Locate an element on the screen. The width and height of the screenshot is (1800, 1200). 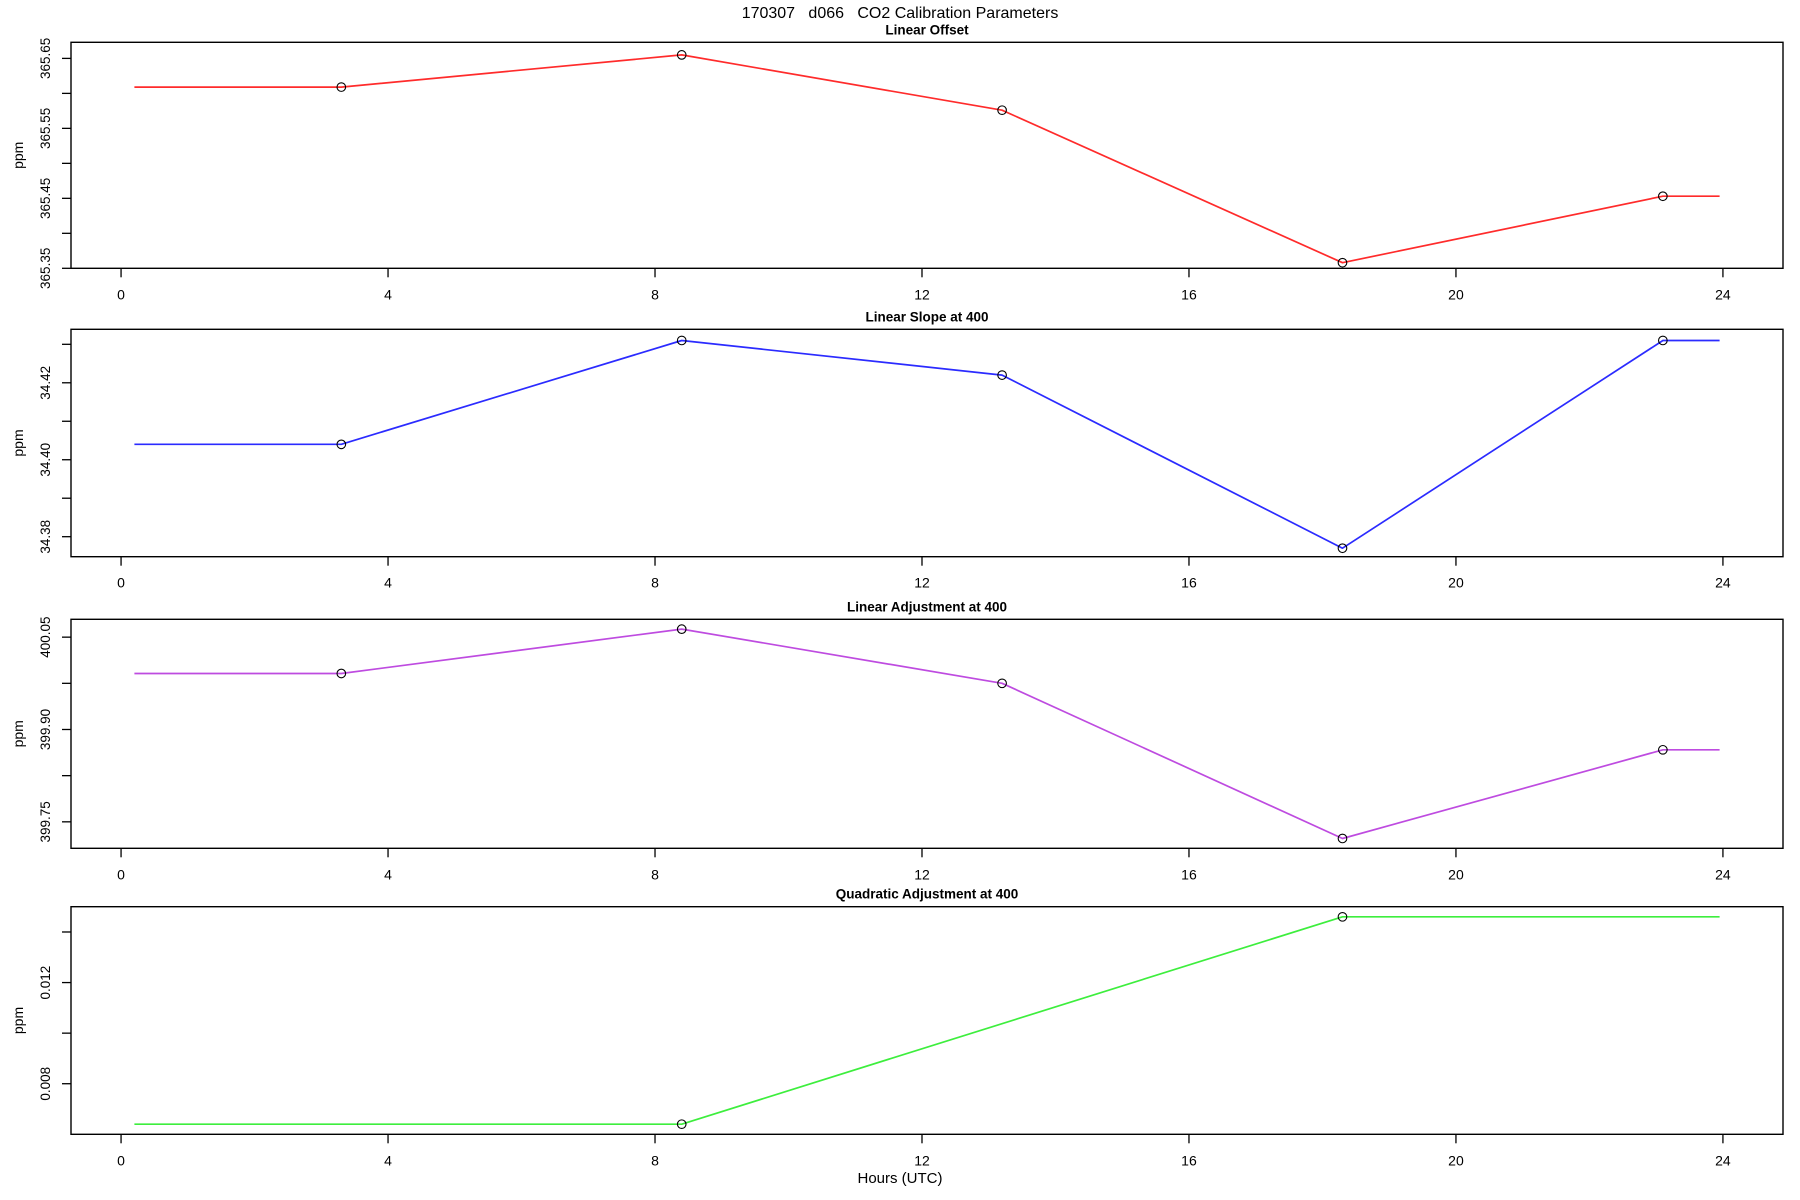
x-axis-label: Hours (UTC) is located at coordinates (900, 1178).